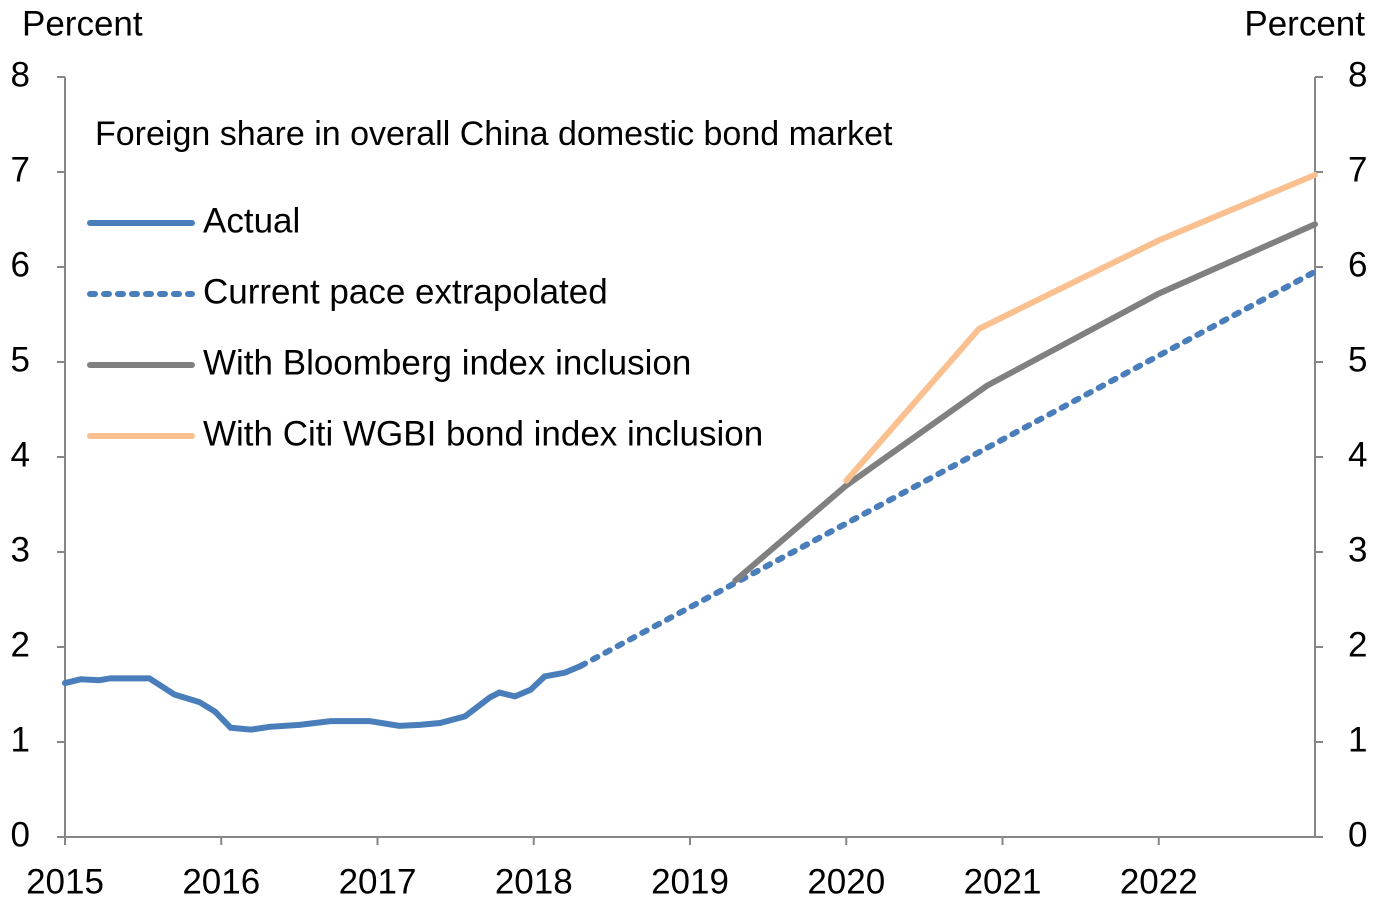 Image resolution: width=1375 pixels, height=903 pixels. What do you see at coordinates (20, 359) in the screenshot?
I see `y-tick-label: 5` at bounding box center [20, 359].